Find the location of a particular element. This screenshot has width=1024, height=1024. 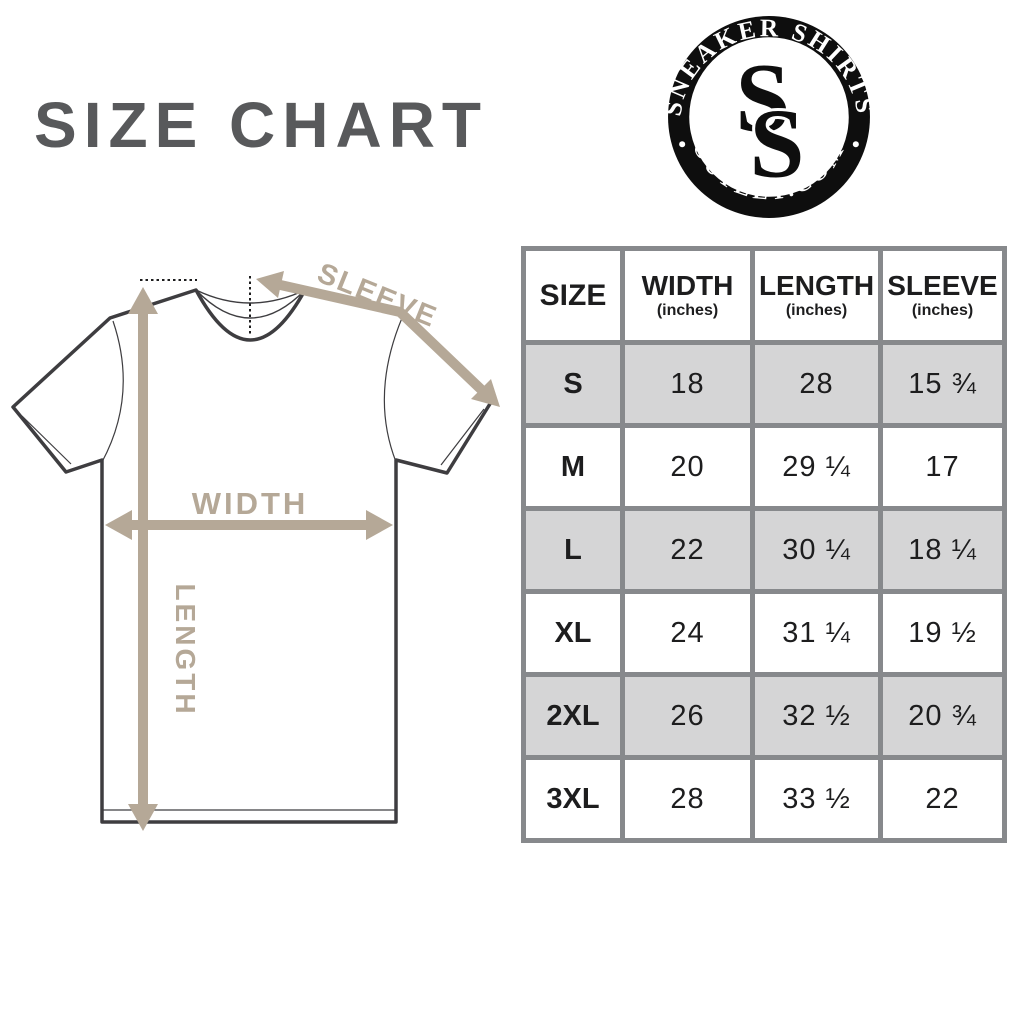

collar-band-line is located at coordinates (250, 304).